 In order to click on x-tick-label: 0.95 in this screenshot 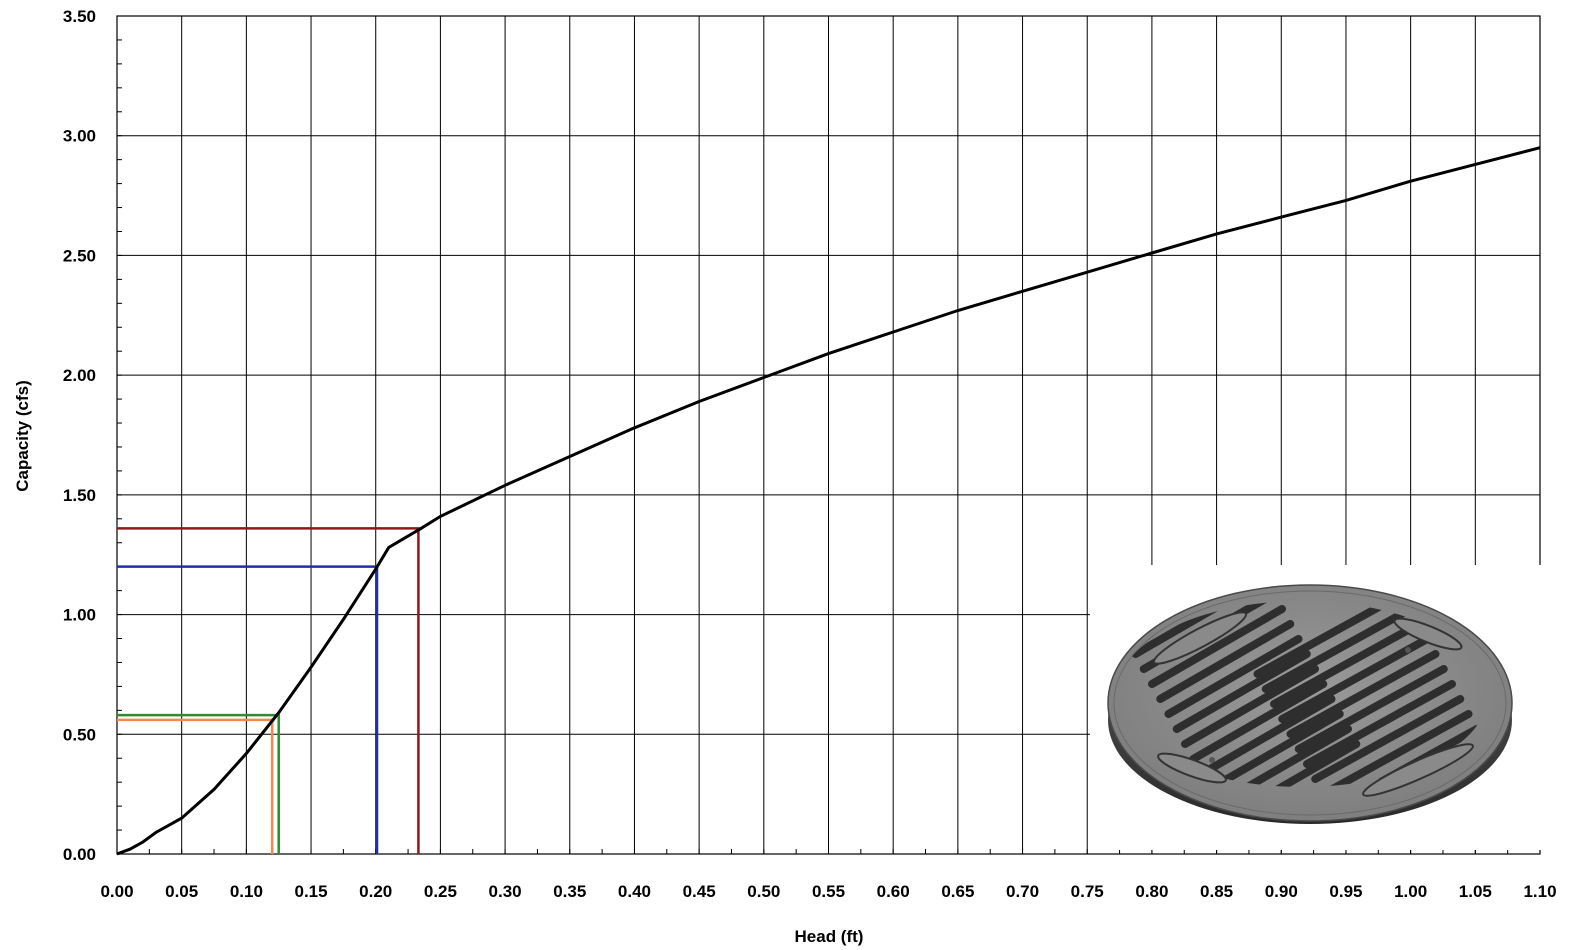, I will do `click(1345, 891)`.